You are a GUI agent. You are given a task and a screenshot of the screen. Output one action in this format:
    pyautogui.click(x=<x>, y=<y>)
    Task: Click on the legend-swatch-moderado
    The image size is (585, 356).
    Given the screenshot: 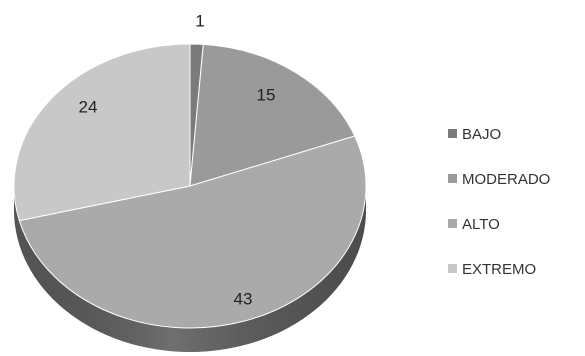 What is the action you would take?
    pyautogui.click(x=452, y=178)
    